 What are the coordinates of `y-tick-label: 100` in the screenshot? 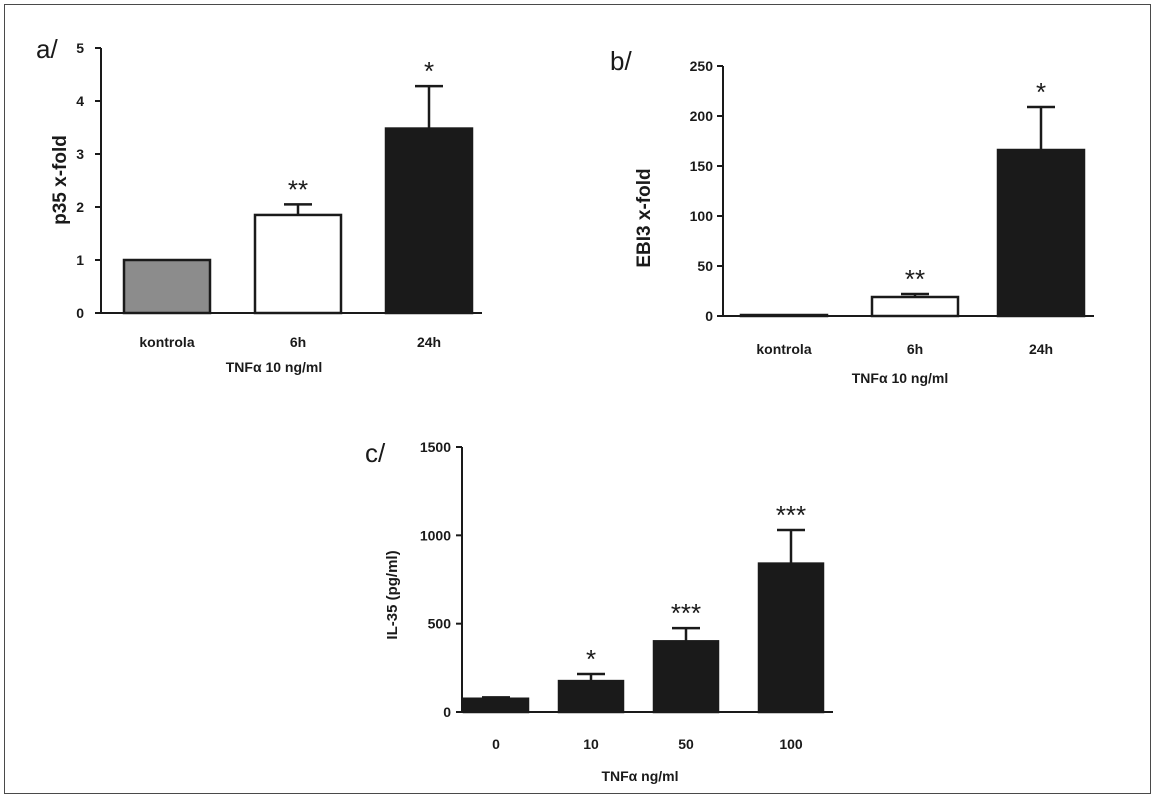 It's located at (702, 216).